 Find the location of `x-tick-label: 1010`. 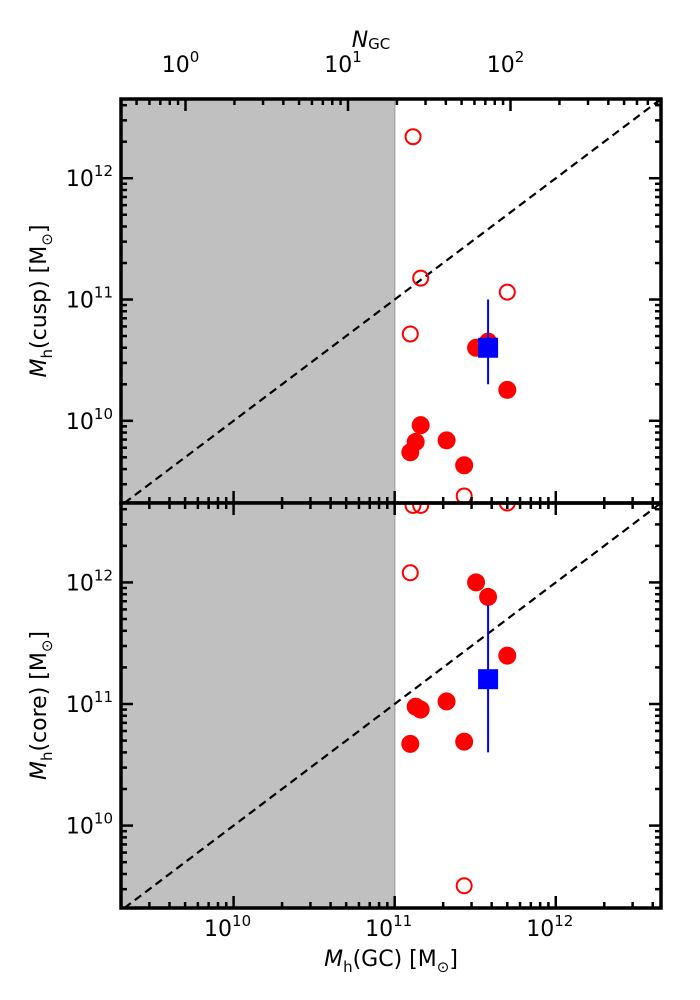

x-tick-label: 1010 is located at coordinates (227, 927).